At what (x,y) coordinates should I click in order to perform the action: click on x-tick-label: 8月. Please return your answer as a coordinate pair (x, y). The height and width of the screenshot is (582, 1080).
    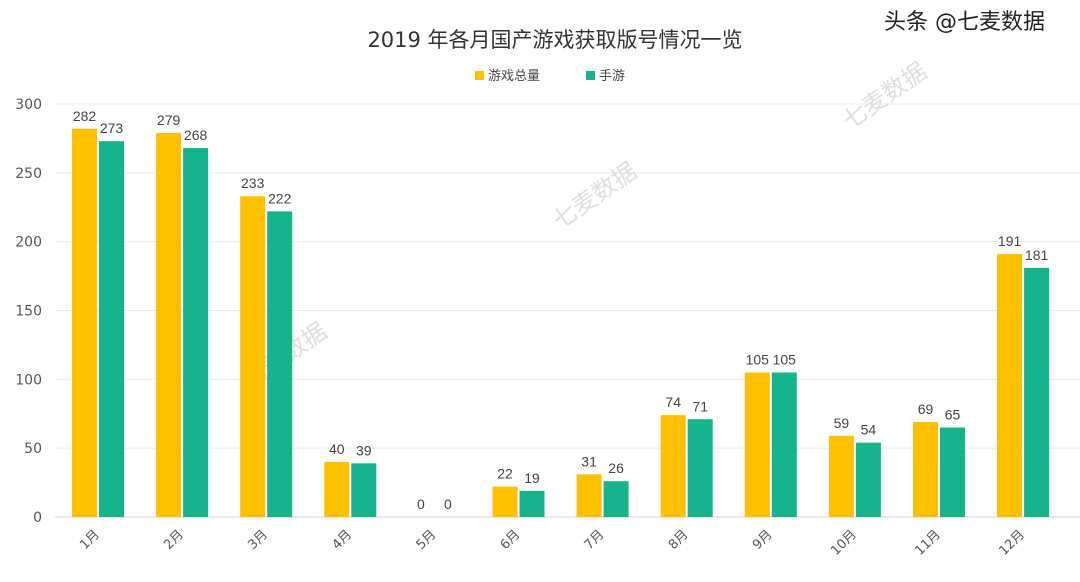
    Looking at the image, I should click on (679, 540).